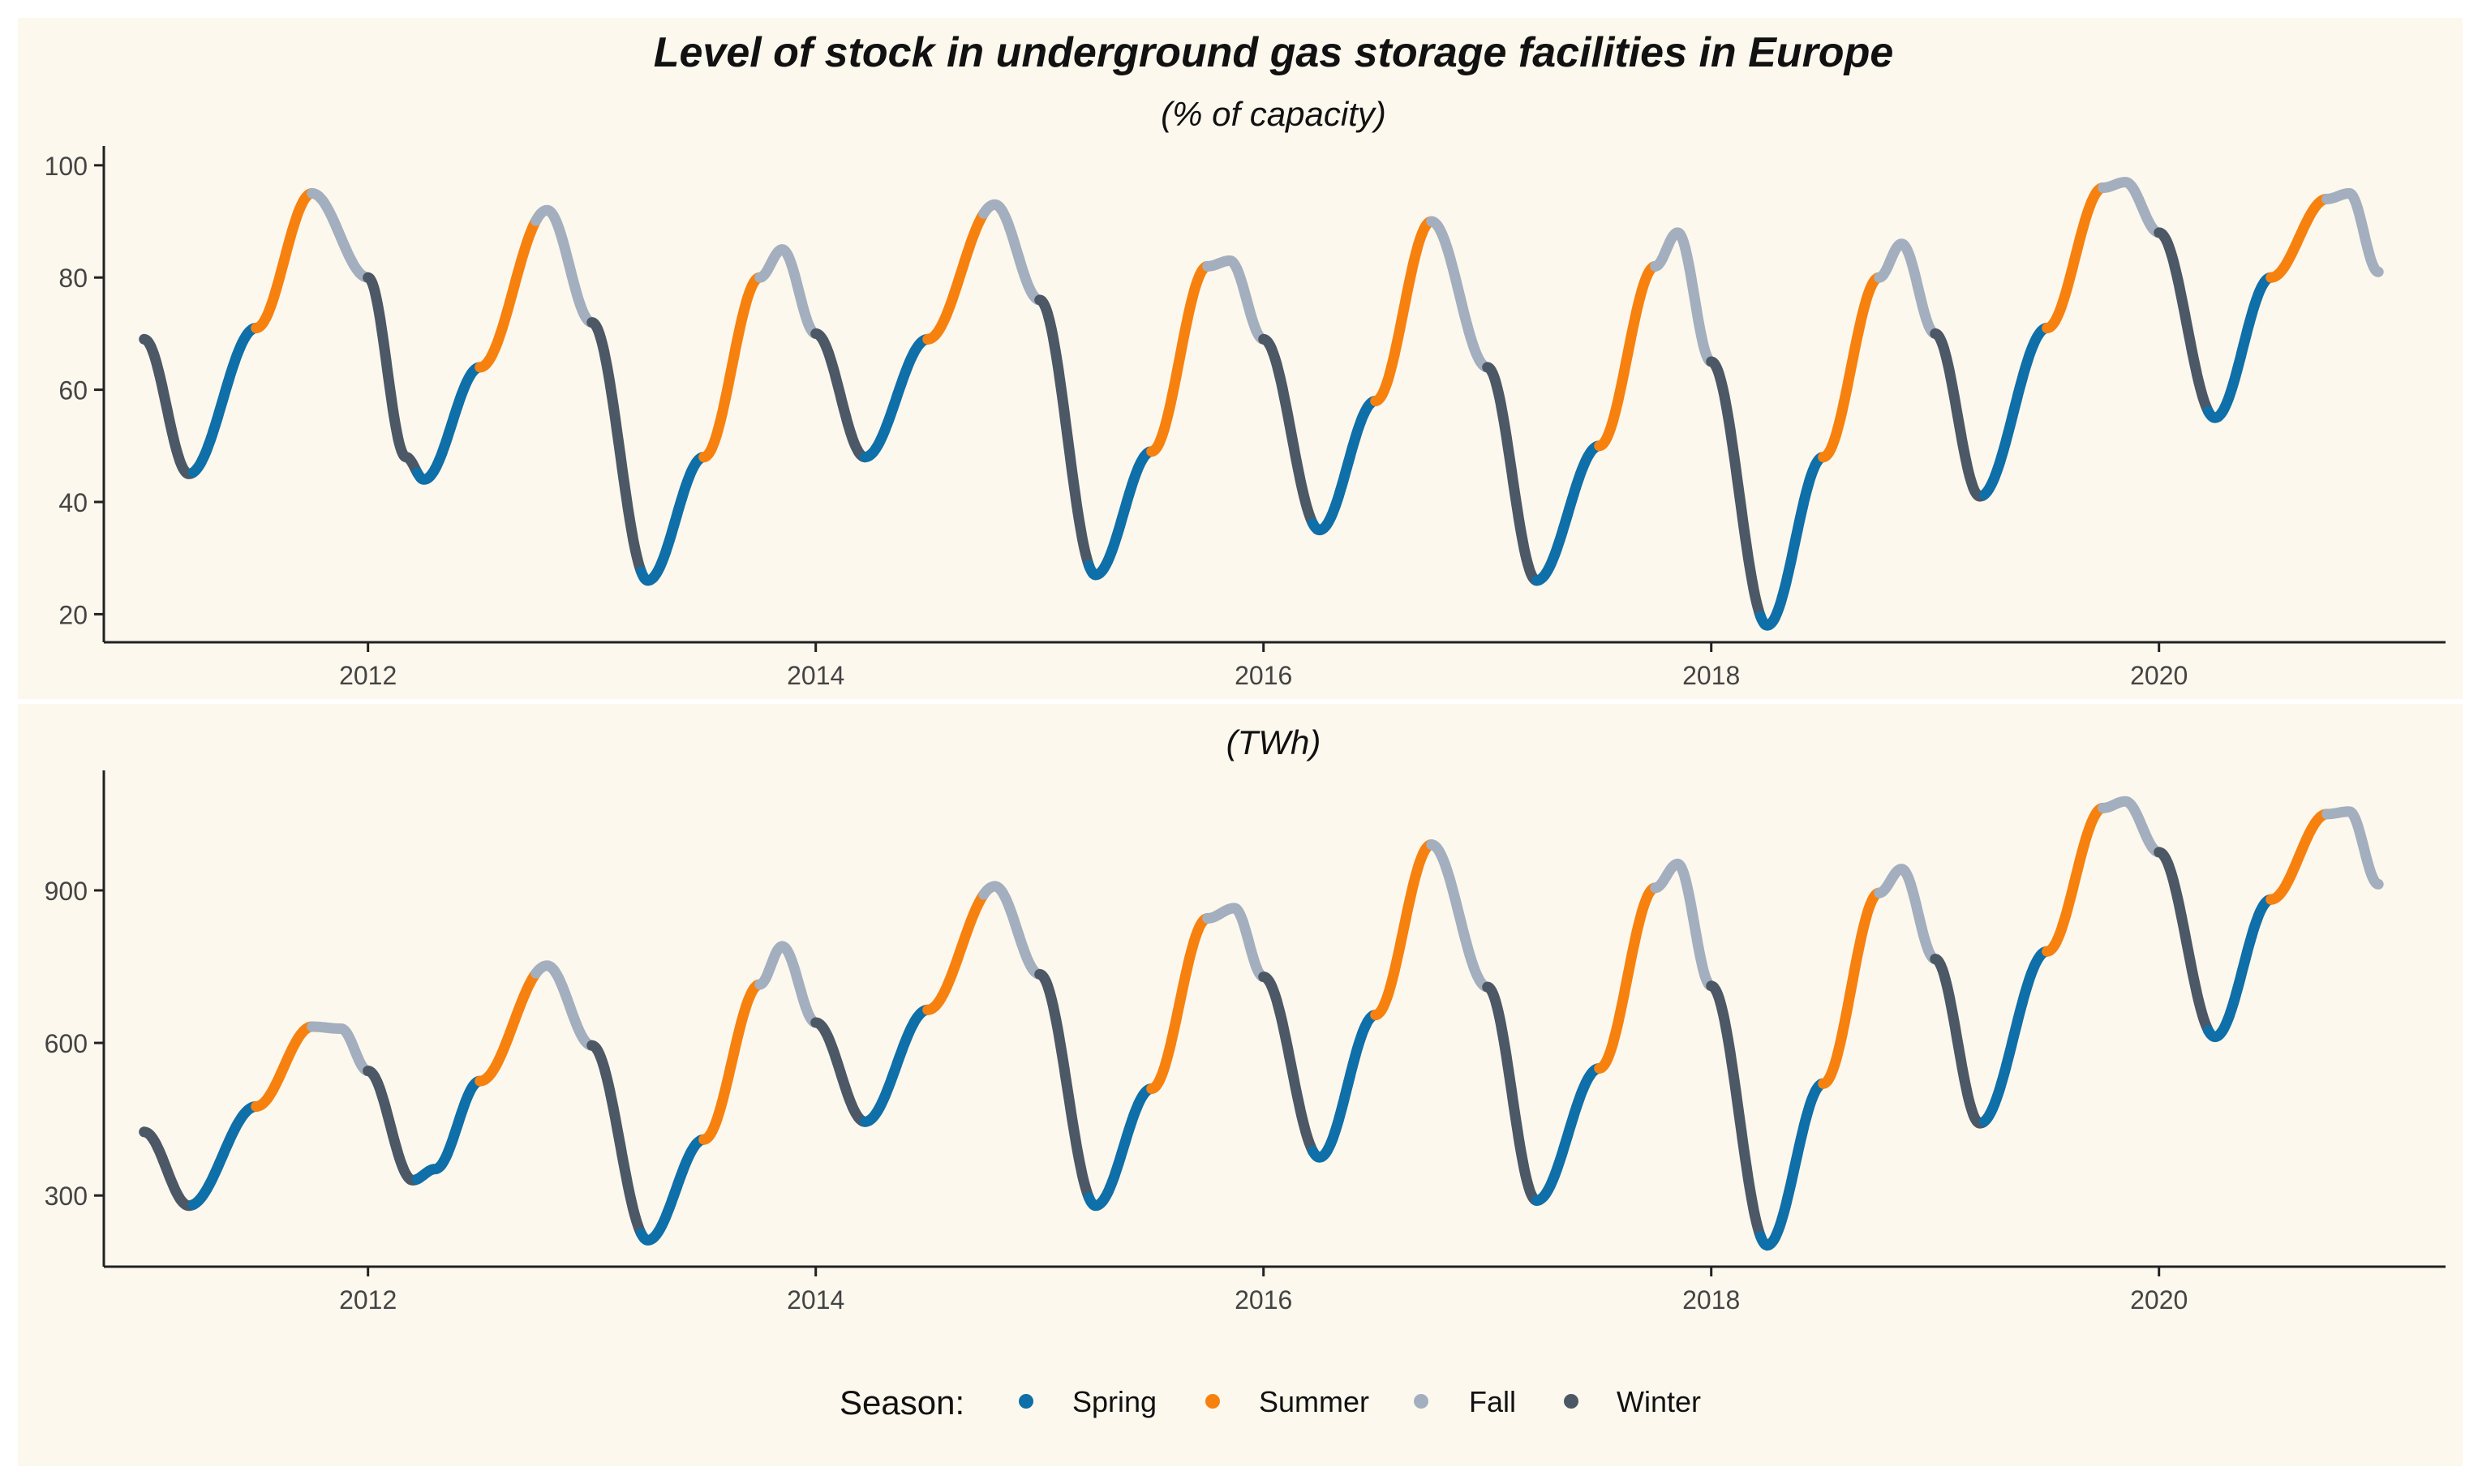 The height and width of the screenshot is (1484, 2478). I want to click on legend: Season: Spring Summer Fall Winter, so click(1270, 1402).